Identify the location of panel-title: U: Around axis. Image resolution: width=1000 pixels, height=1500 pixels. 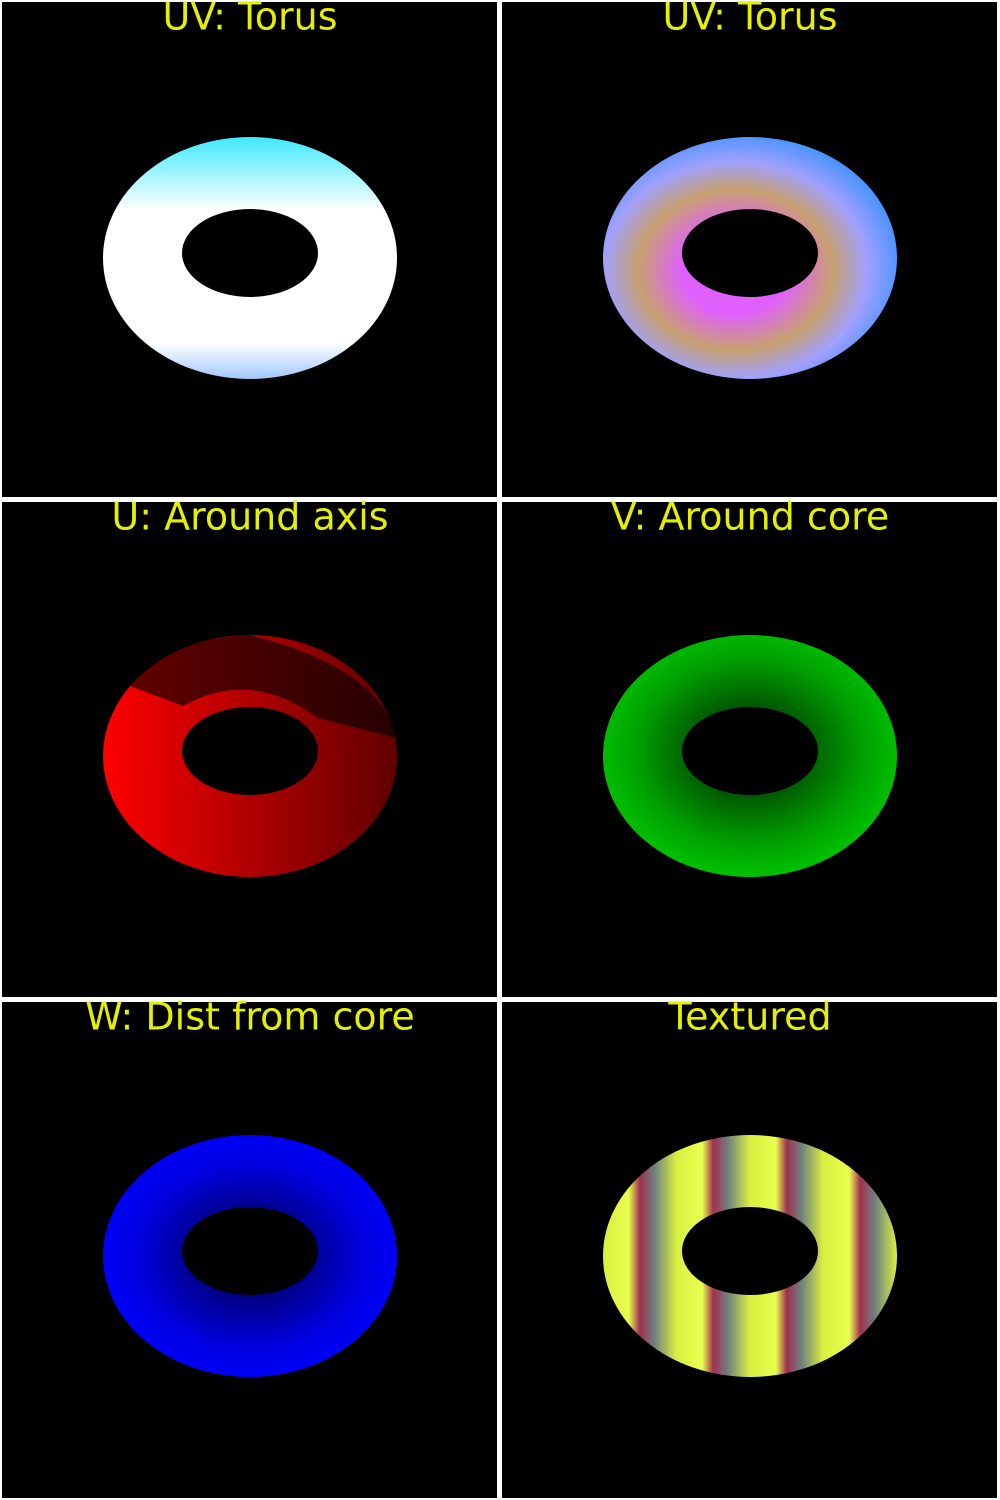
(249, 517).